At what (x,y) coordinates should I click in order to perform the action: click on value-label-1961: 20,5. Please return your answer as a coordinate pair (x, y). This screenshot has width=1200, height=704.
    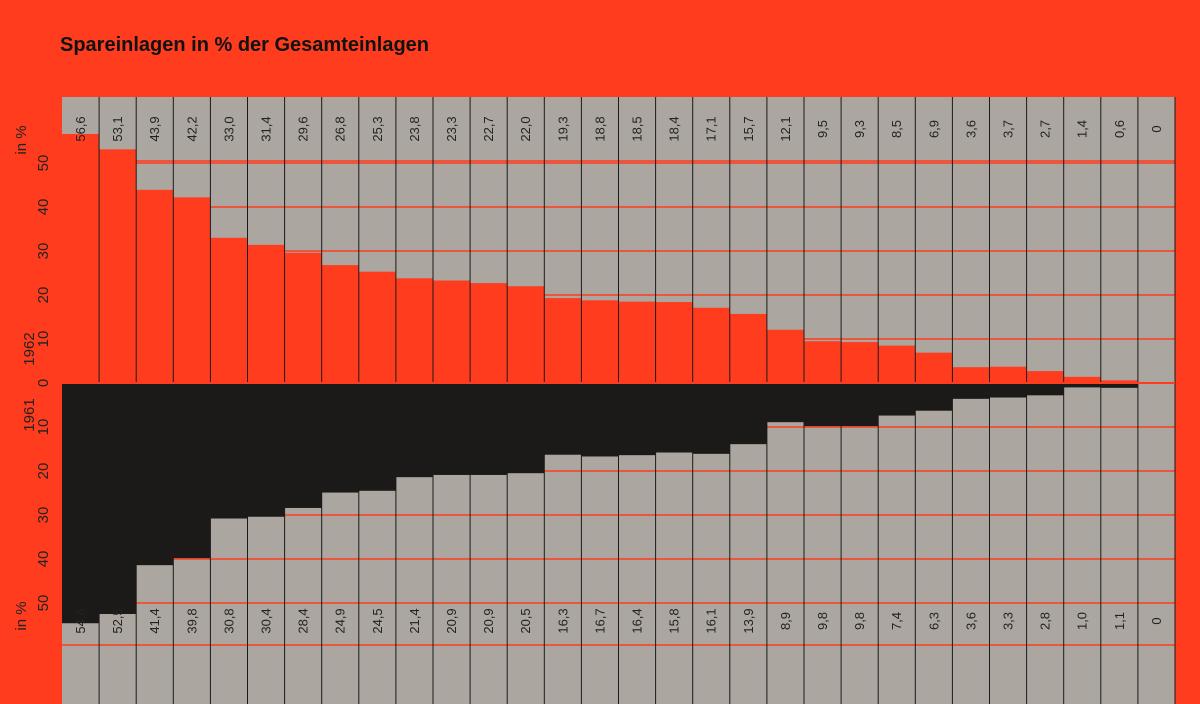
    Looking at the image, I should click on (525, 620).